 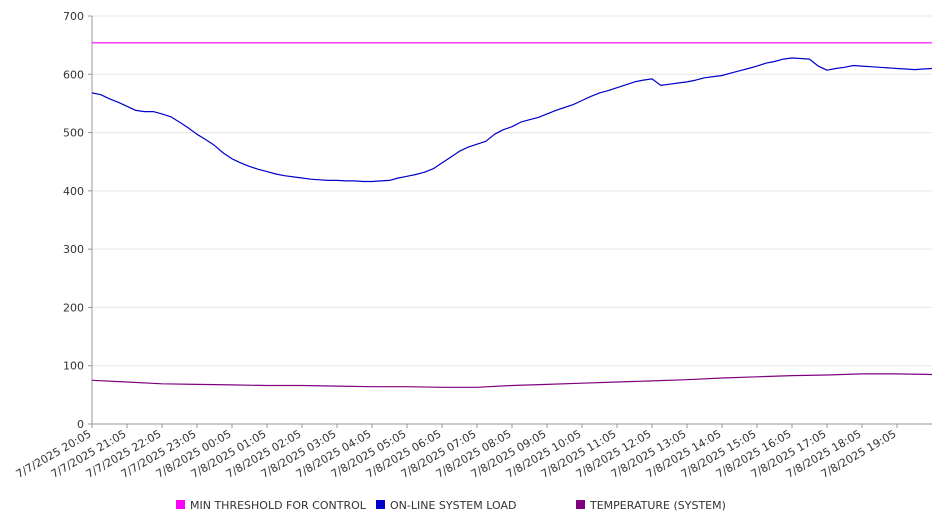 I want to click on y-tick-label: 500, so click(x=73, y=133).